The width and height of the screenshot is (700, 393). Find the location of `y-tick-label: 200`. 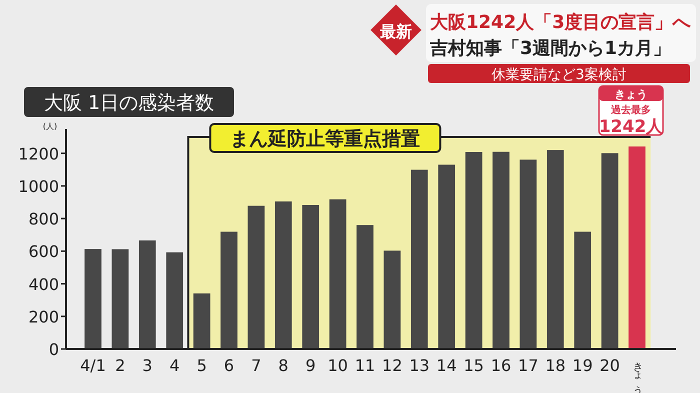

y-tick-label: 200 is located at coordinates (43, 316).